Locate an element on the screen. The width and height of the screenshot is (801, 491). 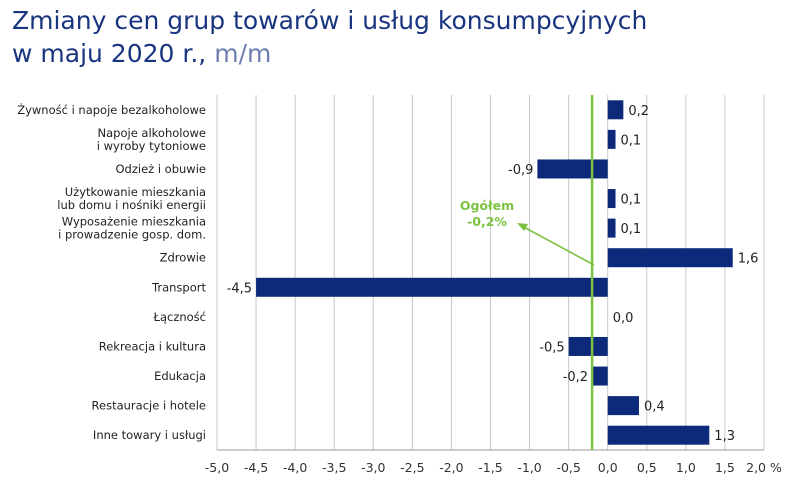
category-label: Użytkowanie mieszkania is located at coordinates (135, 192).